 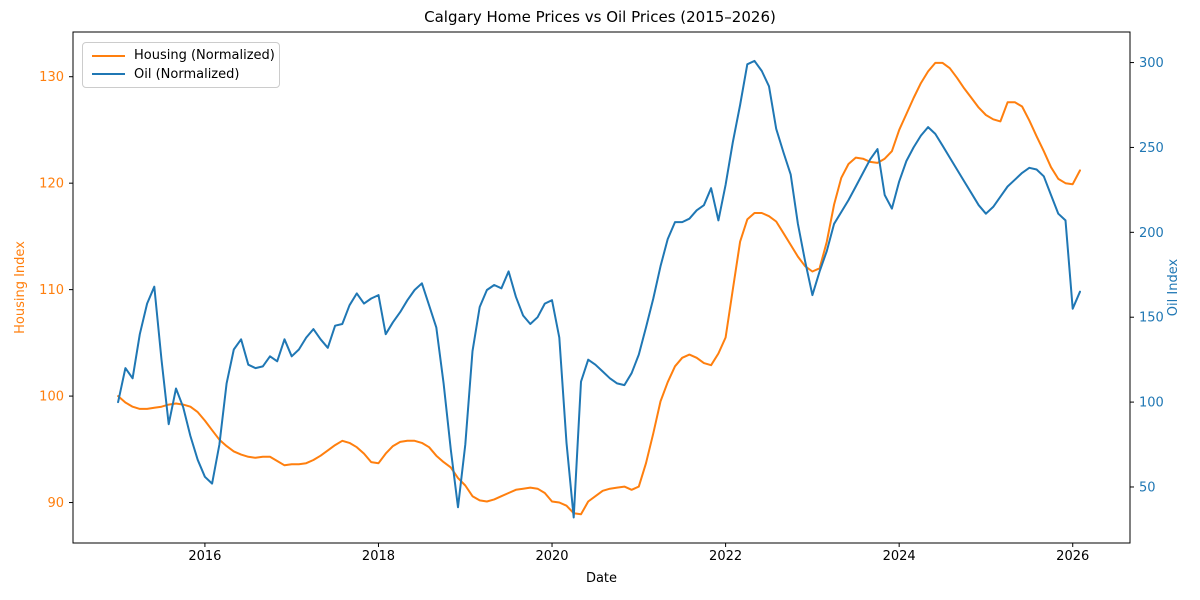 What do you see at coordinates (1147, 487) in the screenshot?
I see `svg-text: 50` at bounding box center [1147, 487].